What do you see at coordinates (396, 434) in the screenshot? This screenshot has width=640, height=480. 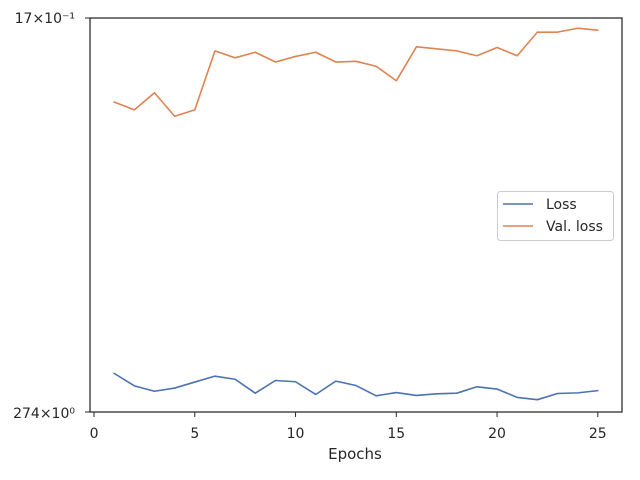 I see `x-tick-label: 15` at bounding box center [396, 434].